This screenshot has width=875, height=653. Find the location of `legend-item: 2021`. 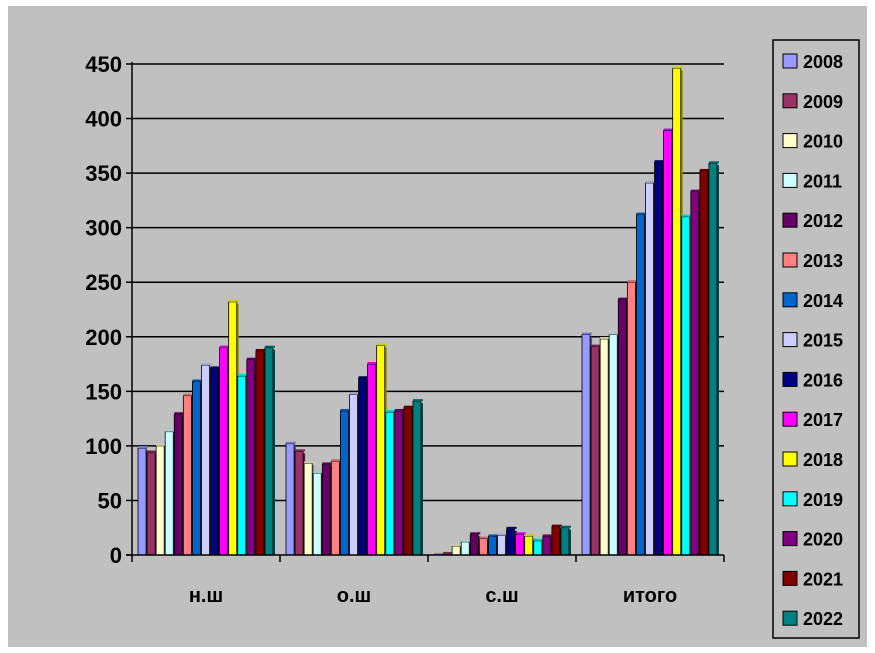

legend-item: 2021 is located at coordinates (812, 579).